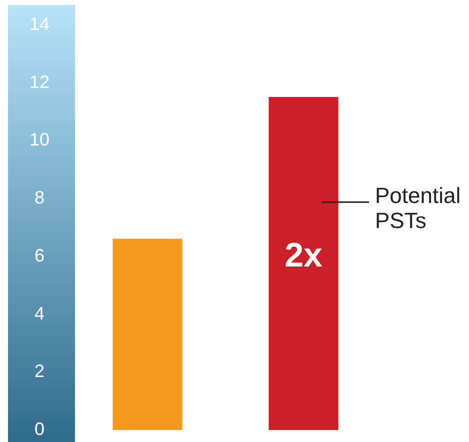 This screenshot has height=442, width=469. What do you see at coordinates (39, 198) in the screenshot?
I see `y-tick-label: 8` at bounding box center [39, 198].